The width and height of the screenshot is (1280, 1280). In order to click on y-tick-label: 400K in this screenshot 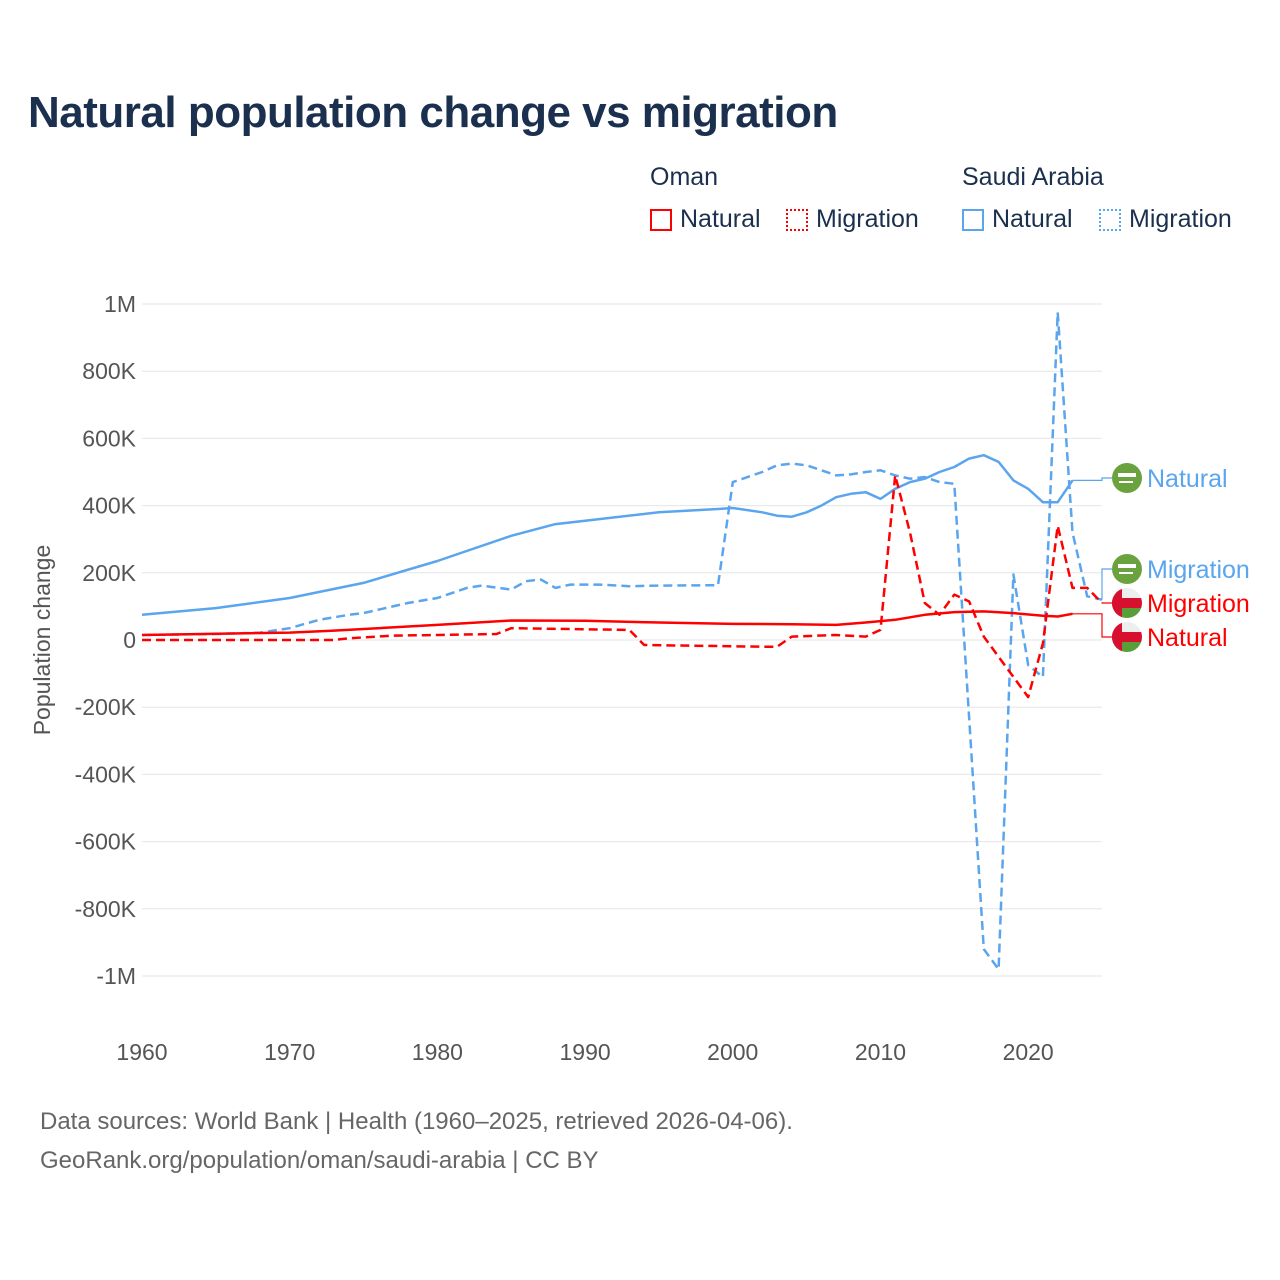, I will do `click(109, 506)`.